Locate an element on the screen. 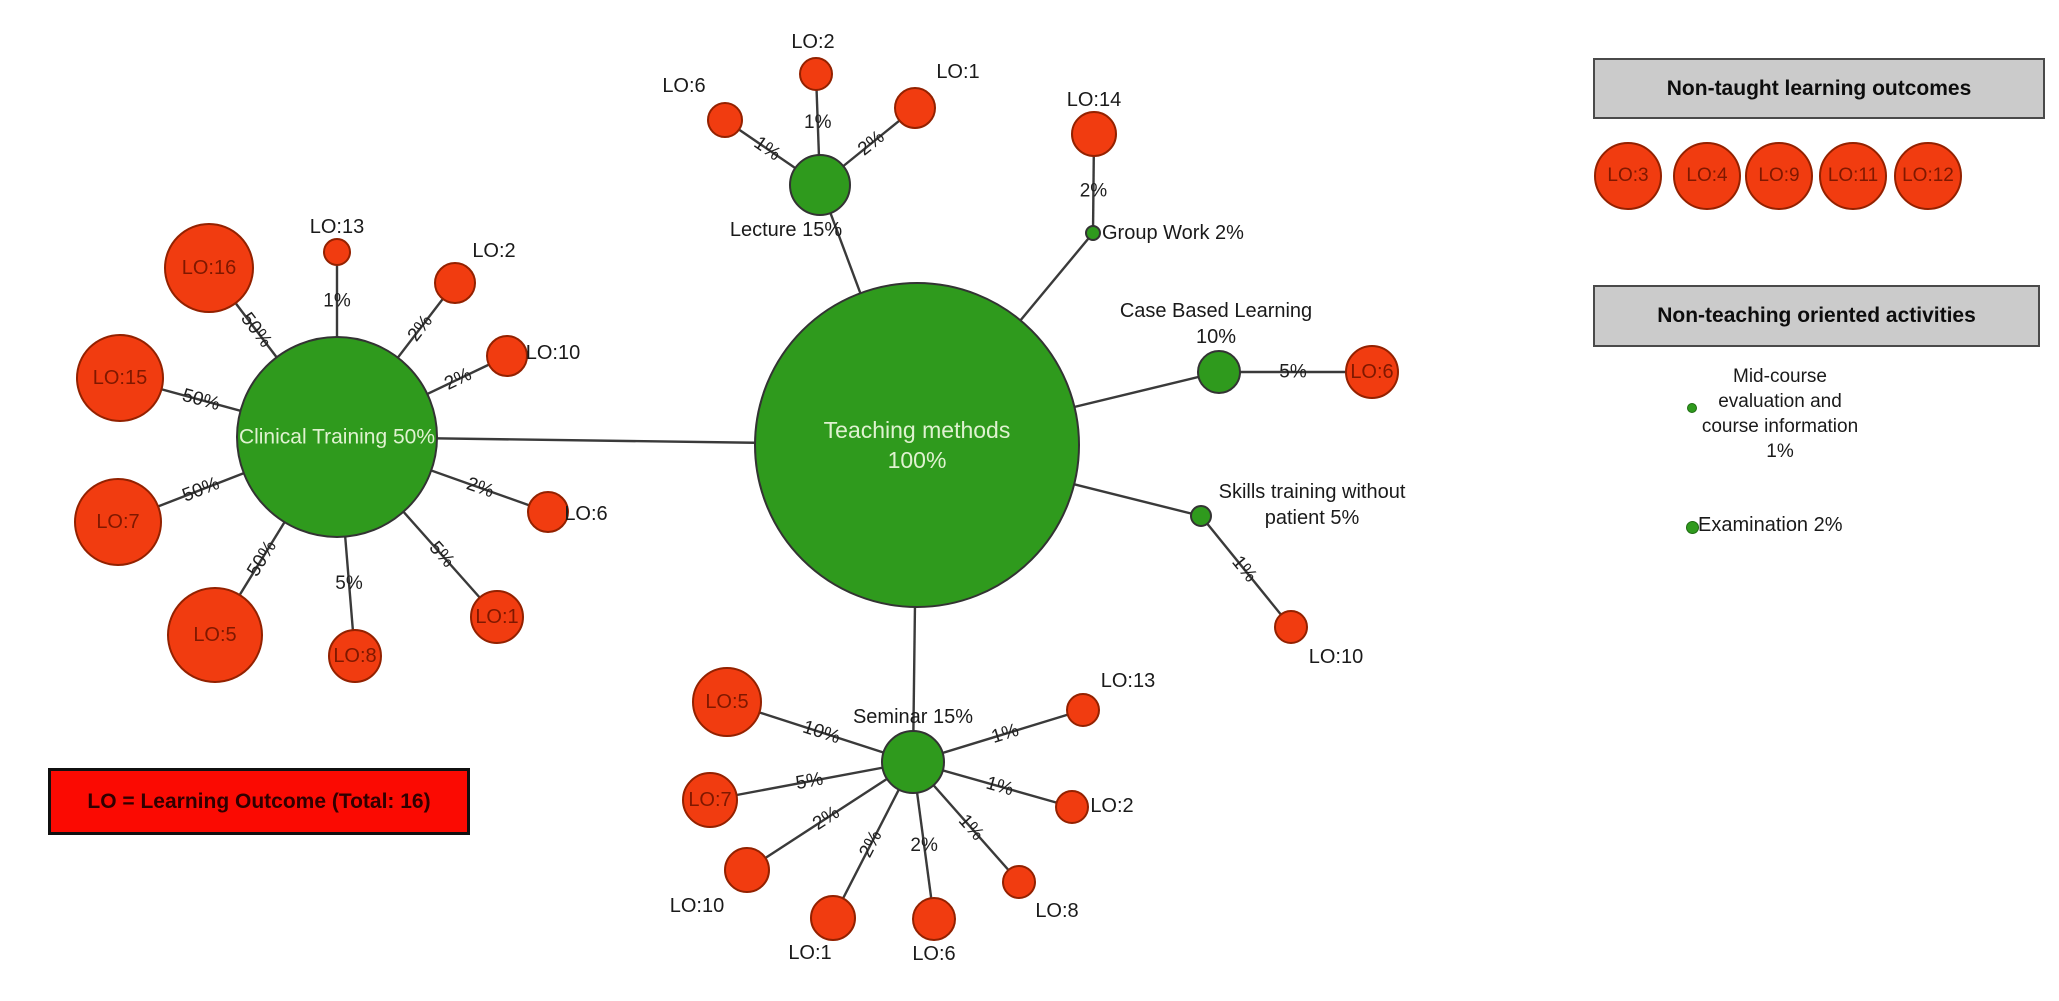  label-clinical-lo1: LO:1 is located at coordinates (496, 617).